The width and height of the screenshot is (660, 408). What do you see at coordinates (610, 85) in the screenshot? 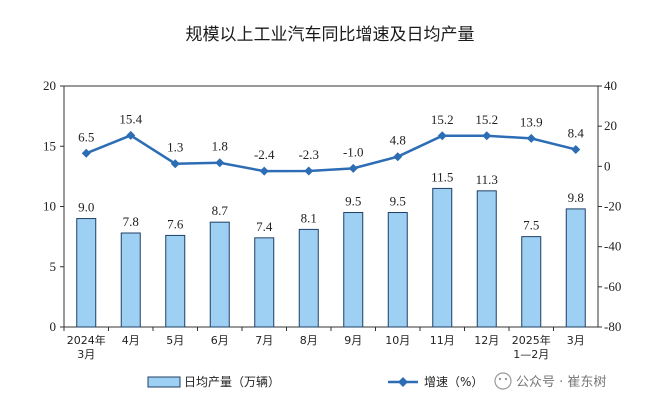
I see `y-right-tick-label: 40` at bounding box center [610, 85].